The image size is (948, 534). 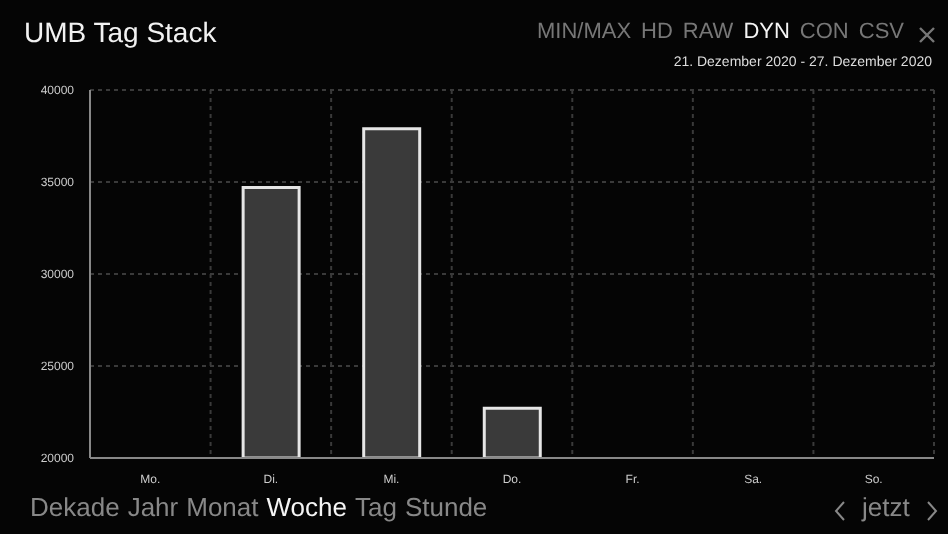 I want to click on text: CON, so click(x=824, y=32).